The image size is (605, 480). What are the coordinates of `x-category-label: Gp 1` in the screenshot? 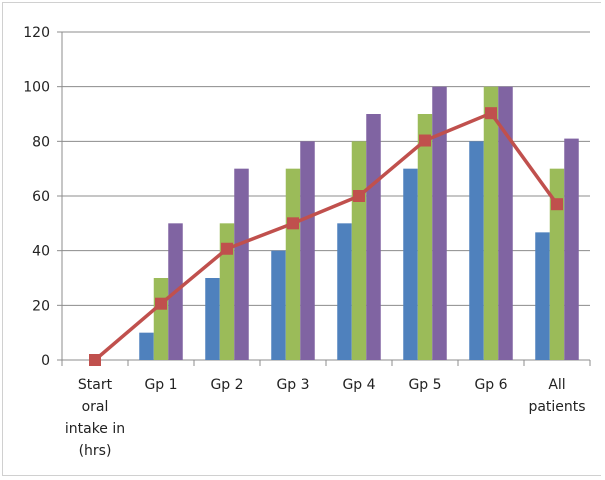 It's located at (160, 385).